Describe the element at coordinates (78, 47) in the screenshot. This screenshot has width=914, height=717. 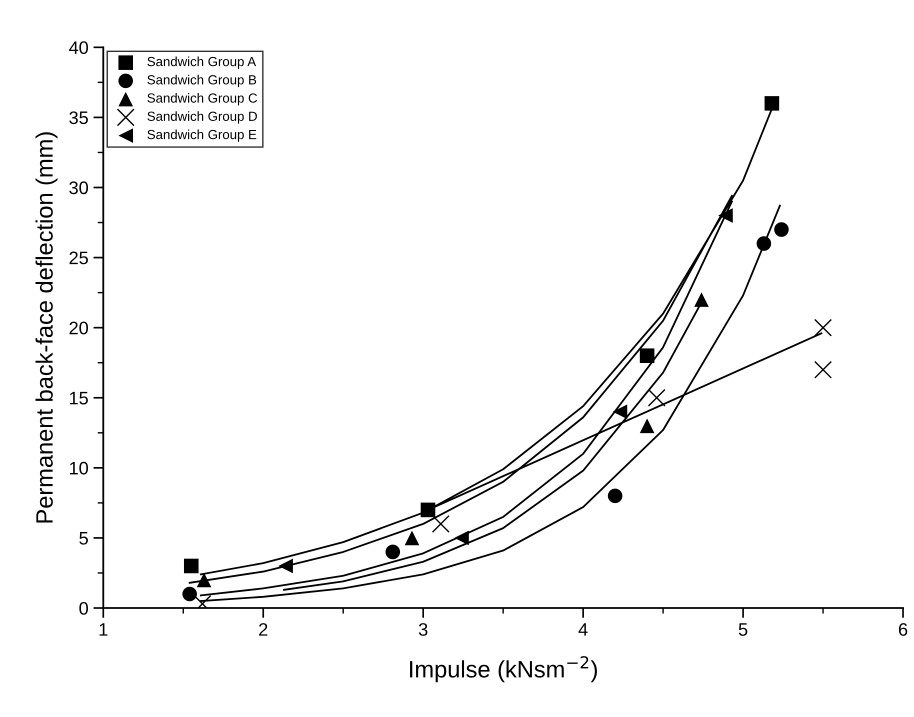
I see `y-tick-label: 40` at that location.